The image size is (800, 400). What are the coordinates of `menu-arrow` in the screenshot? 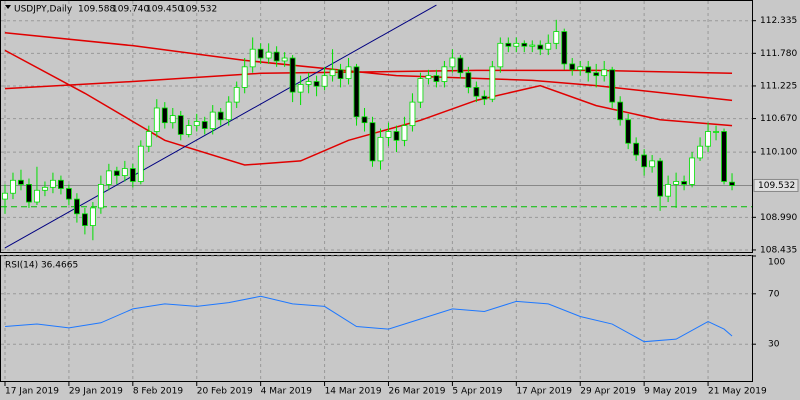 It's located at (8, 7).